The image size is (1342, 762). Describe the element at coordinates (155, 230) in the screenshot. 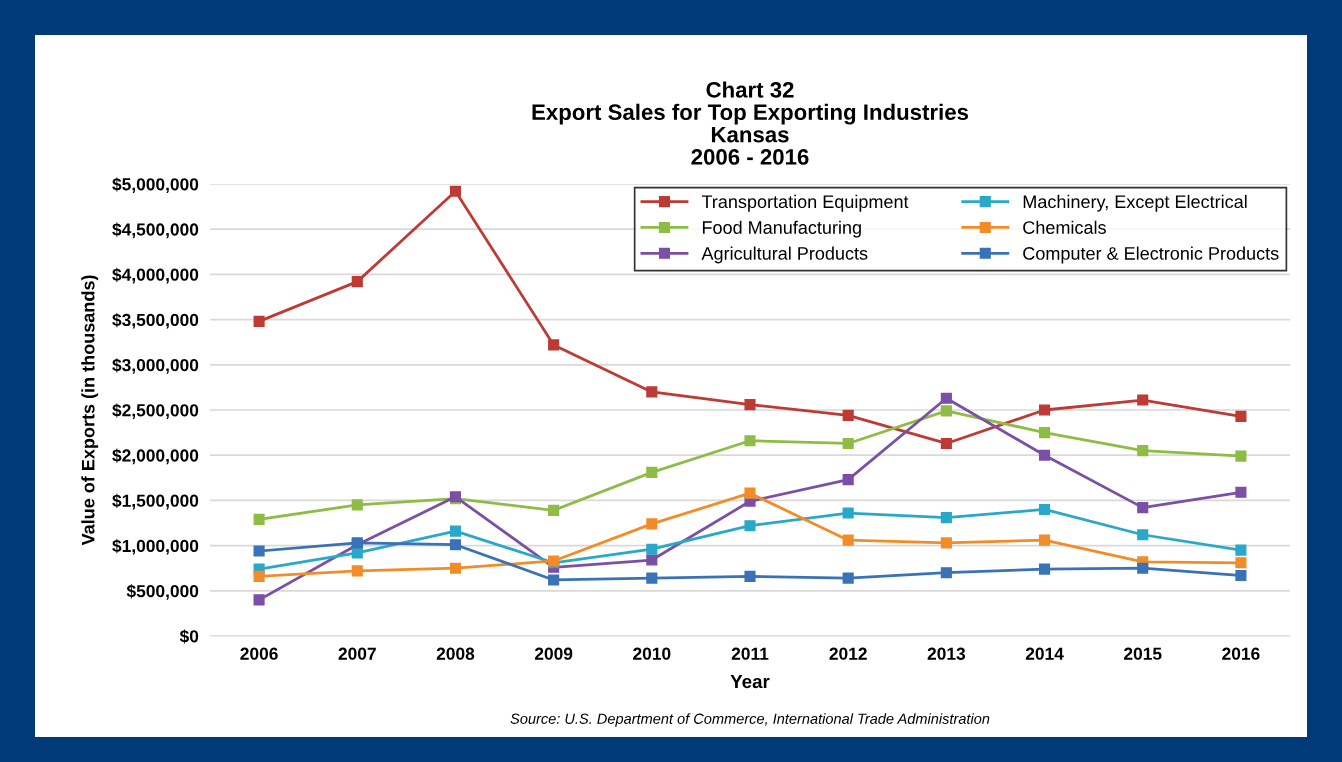

I see `y-tick-label: $4,500,000` at that location.